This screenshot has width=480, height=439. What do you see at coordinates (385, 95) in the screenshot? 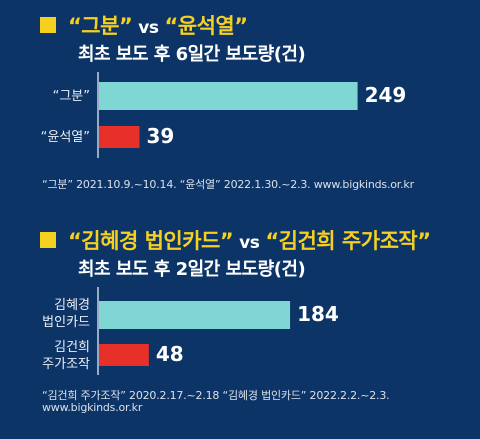
I see `bar-1-value-label: 249` at bounding box center [385, 95].